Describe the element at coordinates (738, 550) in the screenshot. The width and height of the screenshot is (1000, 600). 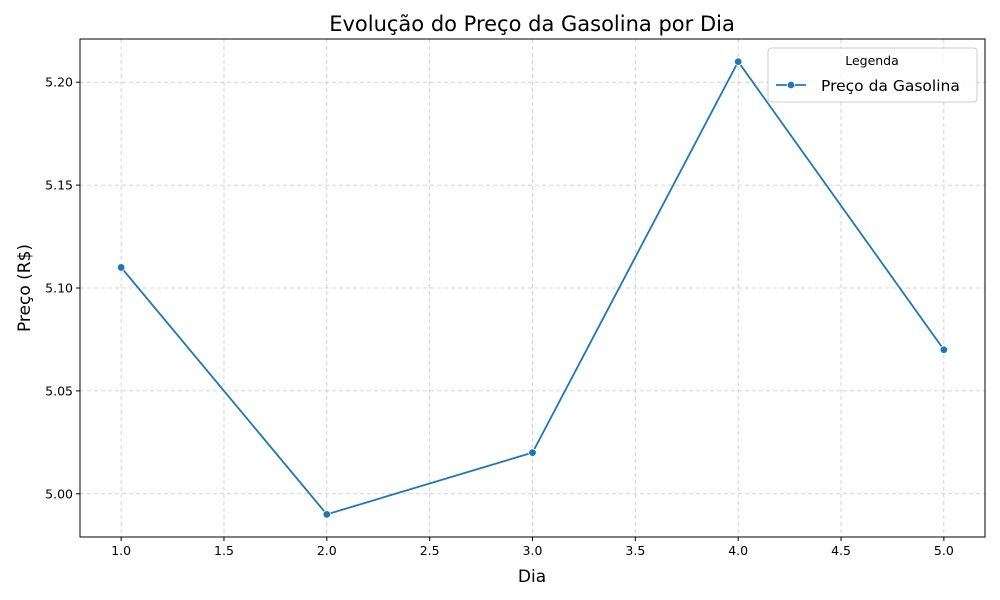
I see `x-tick-label: 4.0` at that location.